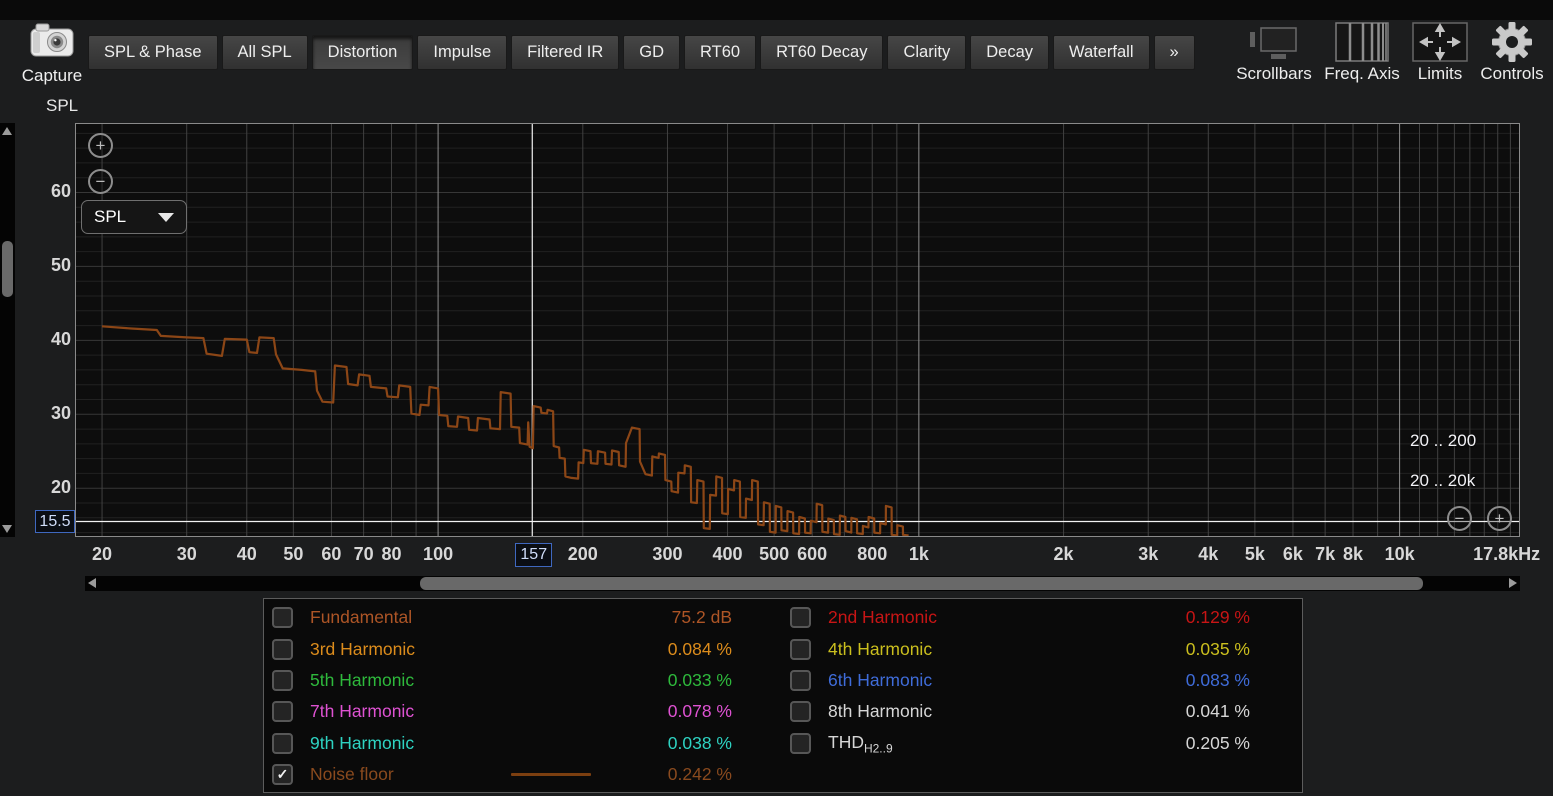 The width and height of the screenshot is (1553, 796). What do you see at coordinates (524, 617) in the screenshot?
I see `legend-row: Fundamental 75.2 dB` at bounding box center [524, 617].